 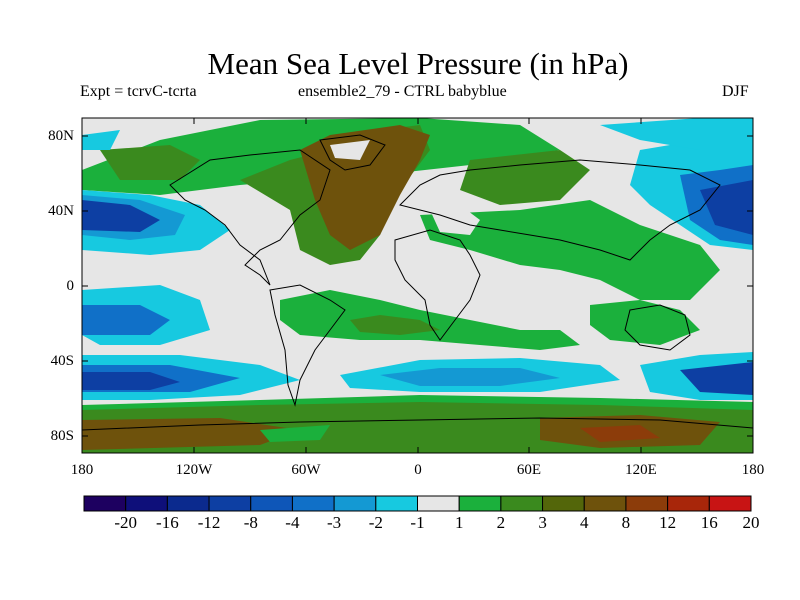 I want to click on x-tick-label-60w: 60W, so click(x=306, y=470).